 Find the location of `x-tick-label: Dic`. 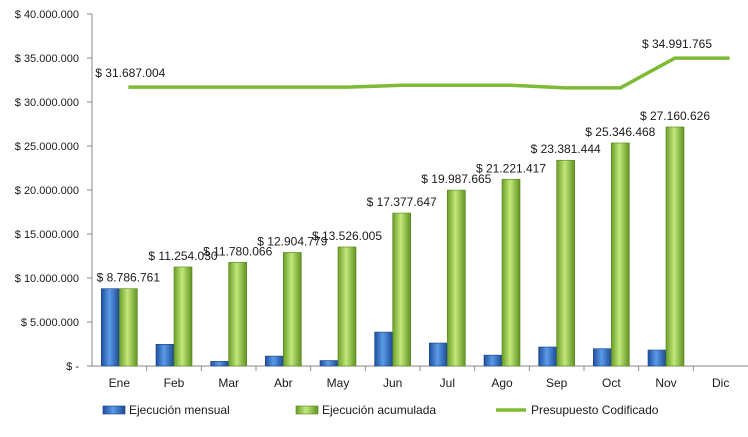

x-tick-label: Dic is located at coordinates (720, 383).